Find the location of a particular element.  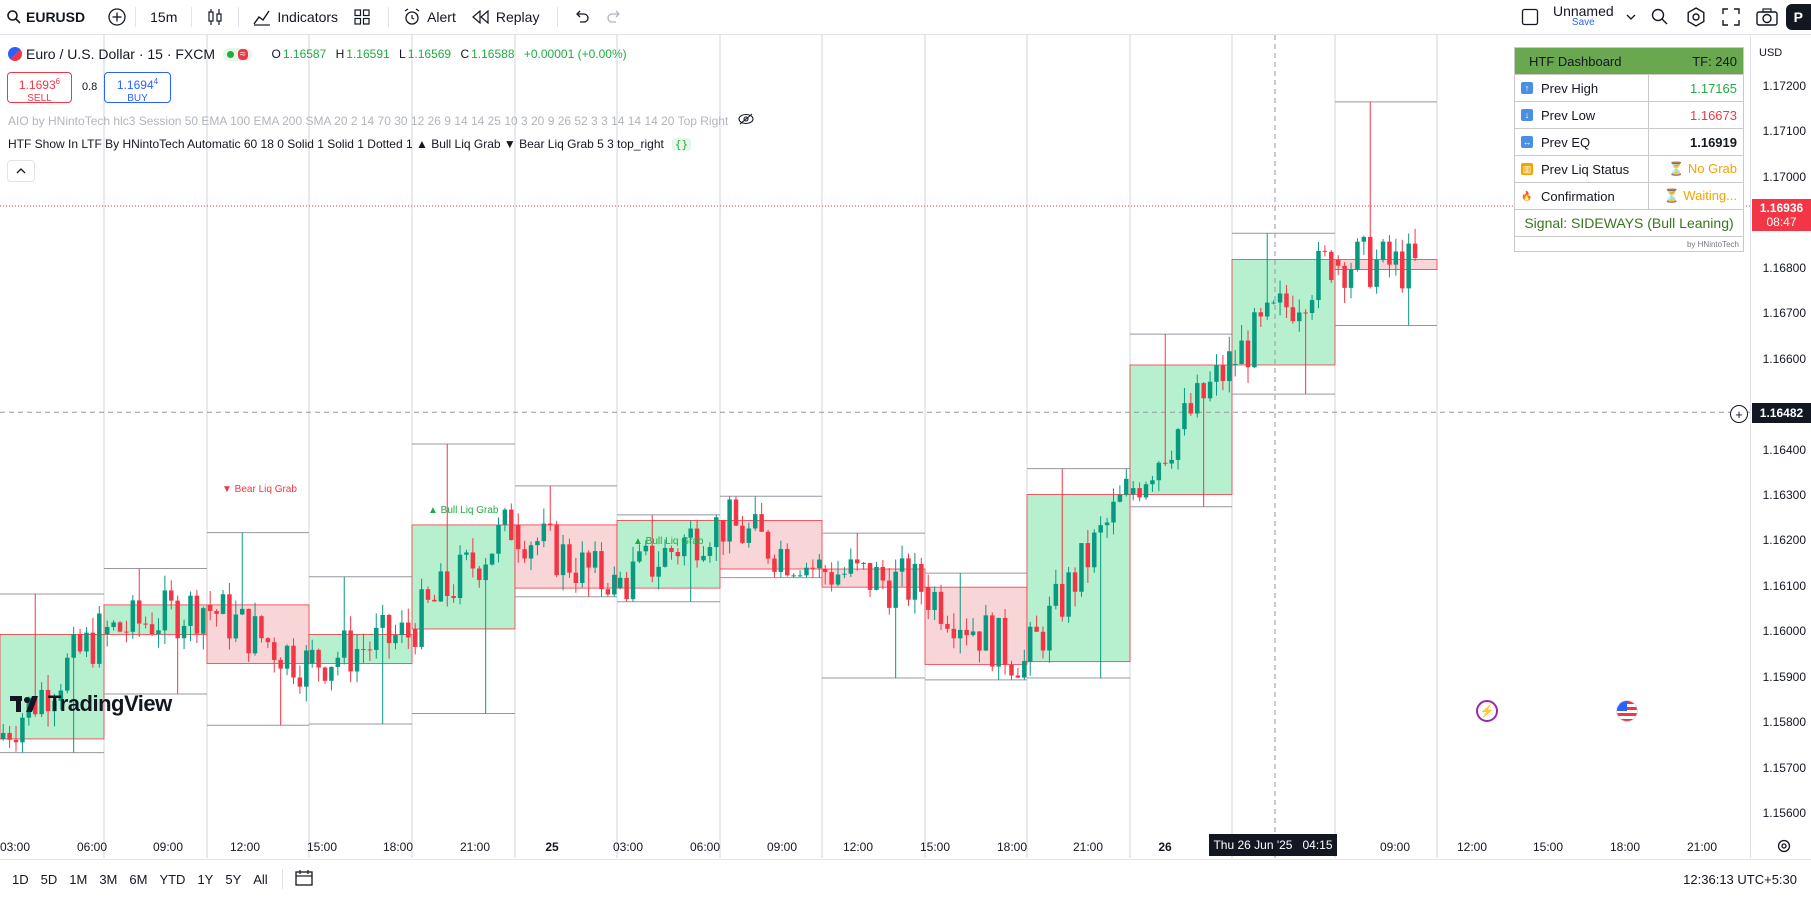

currency-selector: USD is located at coordinates (1771, 53).